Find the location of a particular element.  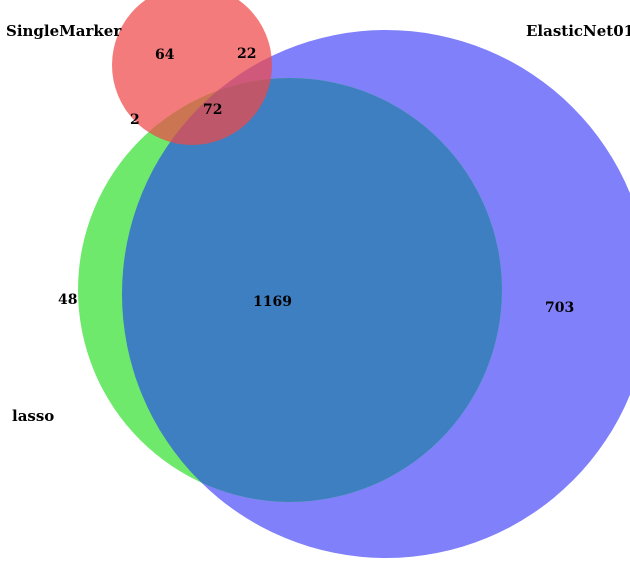

count-single-marker-lasso: 2 is located at coordinates (135, 120).